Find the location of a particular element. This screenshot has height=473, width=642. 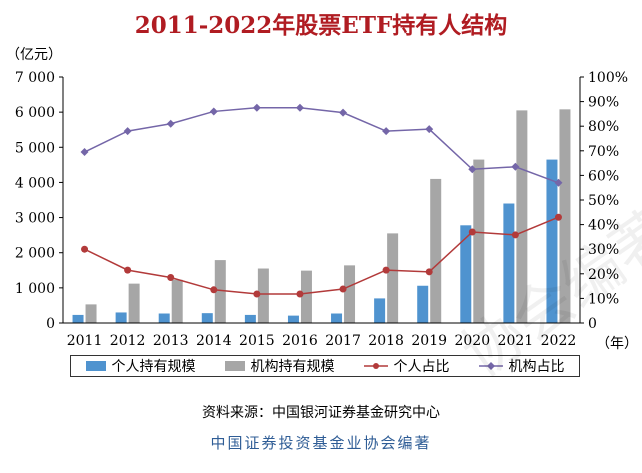

left-tick-label: 3 000 is located at coordinates (35, 219).